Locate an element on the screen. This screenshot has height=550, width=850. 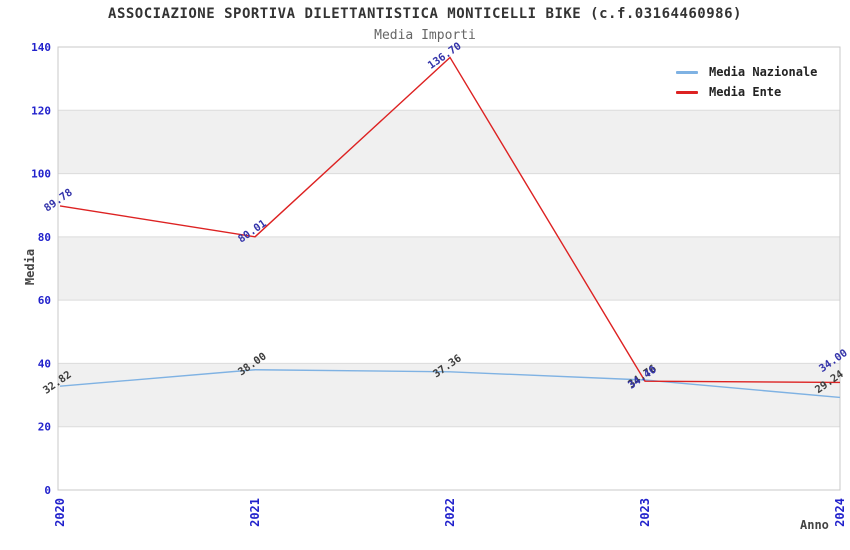
y-tick-label: 140 is located at coordinates (41, 47).